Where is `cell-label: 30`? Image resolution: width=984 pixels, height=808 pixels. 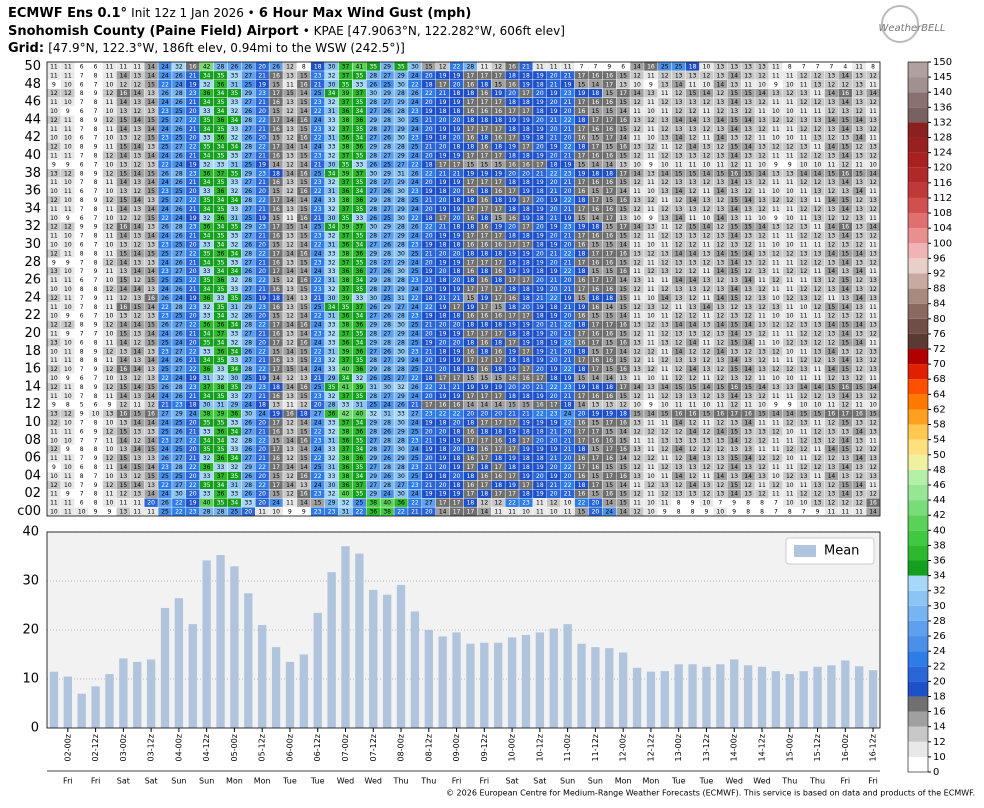 cell-label: 30 is located at coordinates (401, 325).